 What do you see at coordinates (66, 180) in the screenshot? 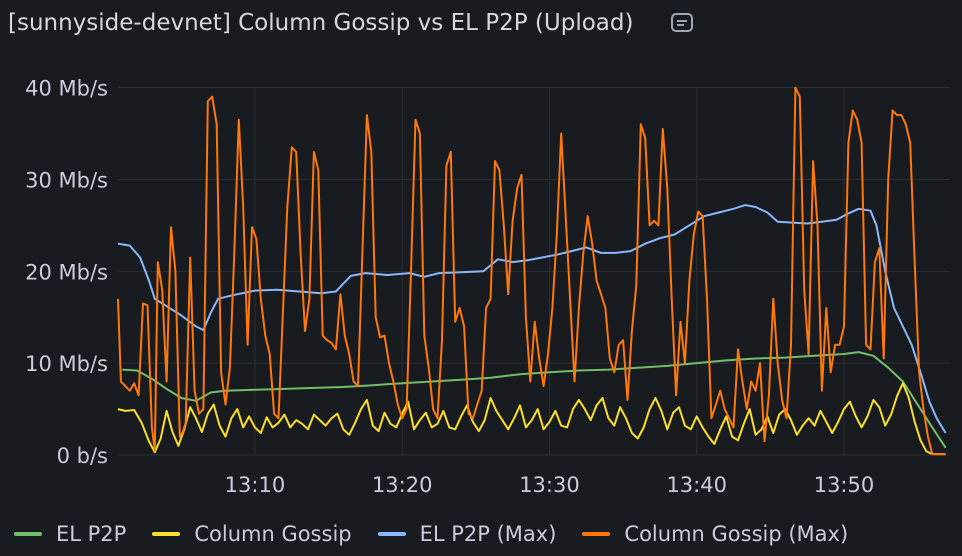
I see `y-tick-label: 30 Mb/s` at bounding box center [66, 180].